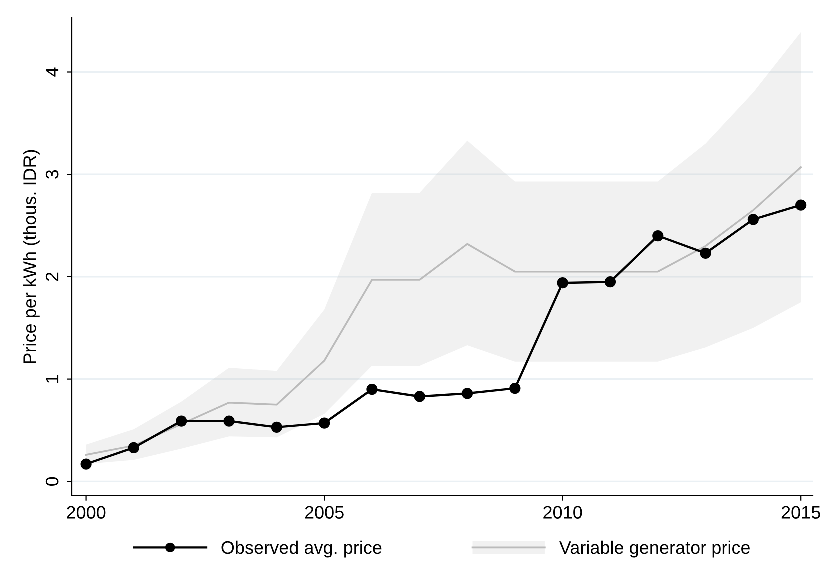  I want to click on y-axis-title: Price per kWh (thous. IDR), so click(31, 257).